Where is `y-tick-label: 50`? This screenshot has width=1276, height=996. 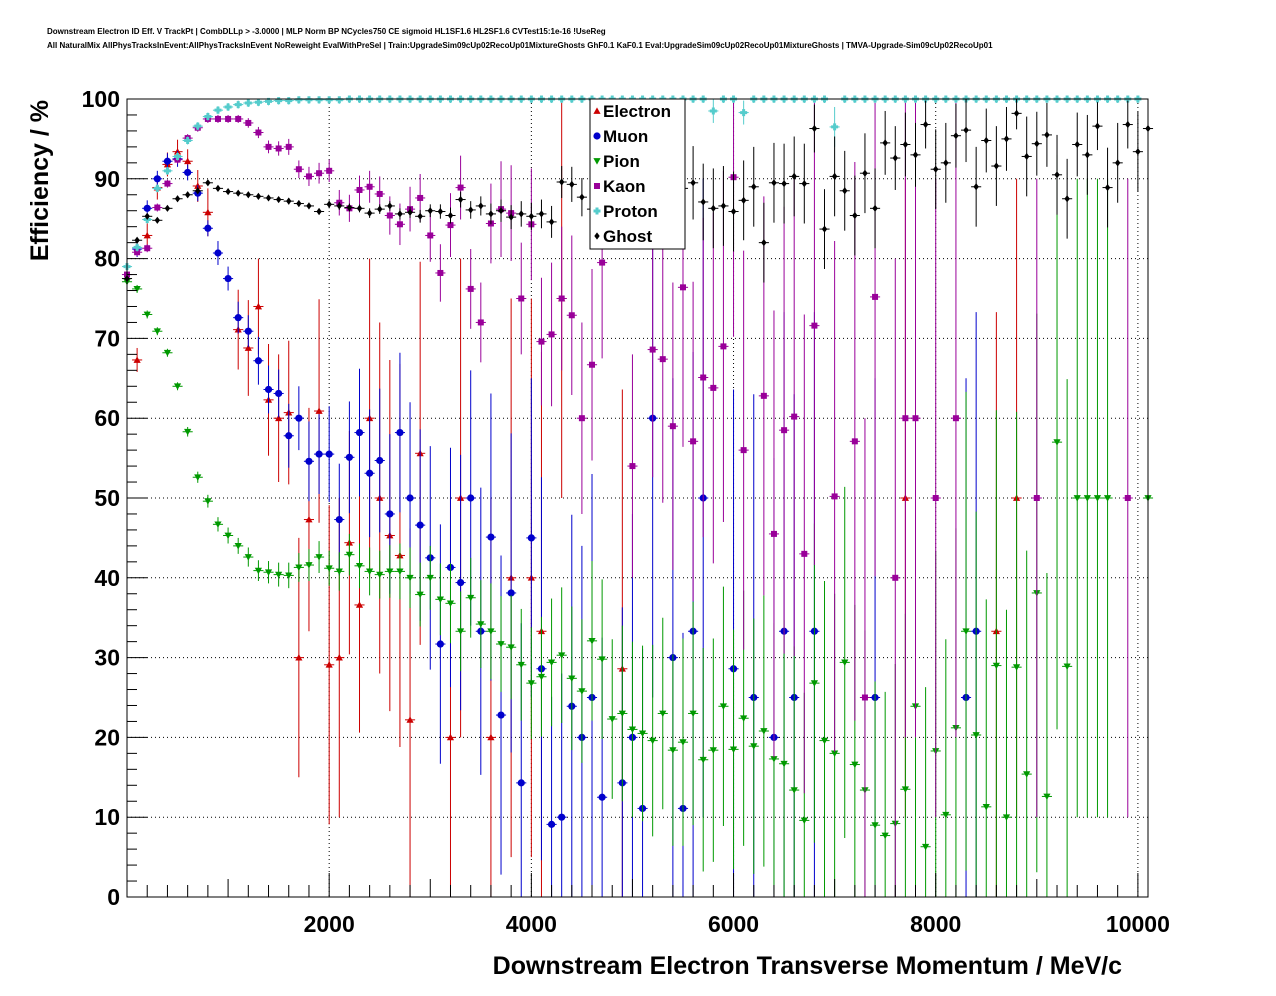
y-tick-label: 50 is located at coordinates (107, 498).